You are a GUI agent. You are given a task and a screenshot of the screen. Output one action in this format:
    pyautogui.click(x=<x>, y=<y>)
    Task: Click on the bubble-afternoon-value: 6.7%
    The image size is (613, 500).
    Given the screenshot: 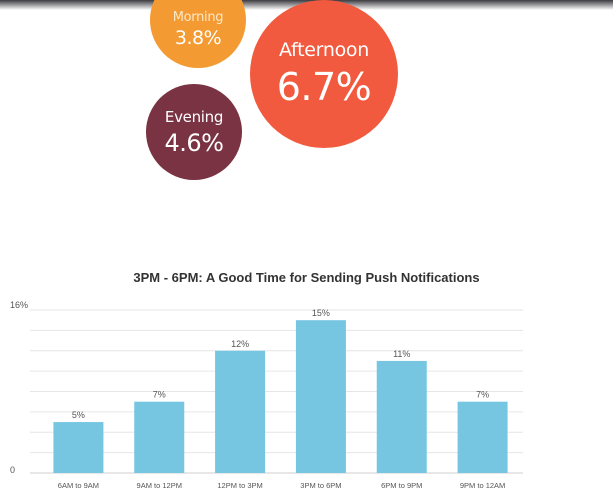 What is the action you would take?
    pyautogui.click(x=324, y=87)
    